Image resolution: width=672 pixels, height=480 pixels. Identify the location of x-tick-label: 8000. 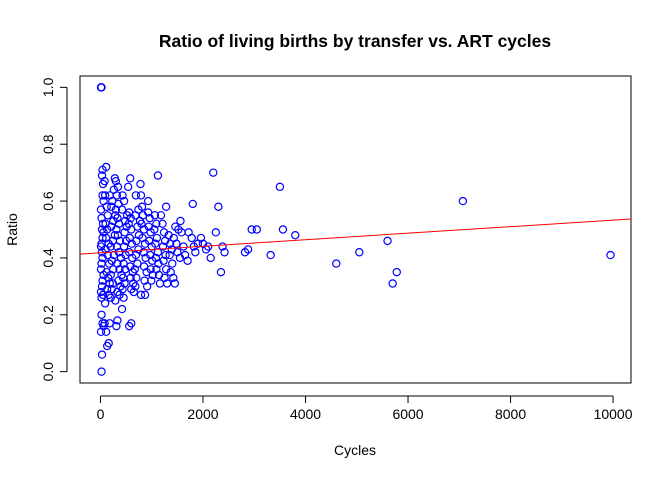
(510, 414).